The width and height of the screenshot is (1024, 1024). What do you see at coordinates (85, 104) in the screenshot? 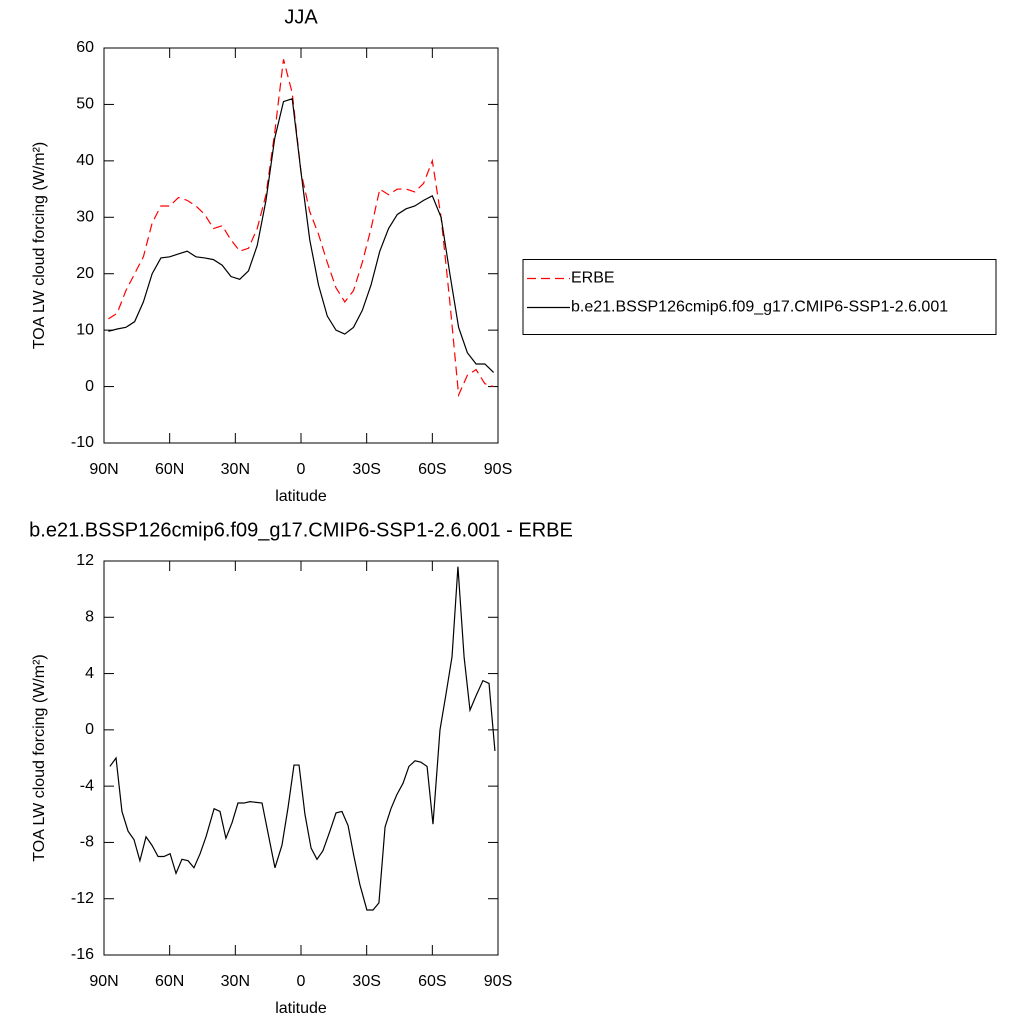
I see `y-tick-label: 50` at bounding box center [85, 104].